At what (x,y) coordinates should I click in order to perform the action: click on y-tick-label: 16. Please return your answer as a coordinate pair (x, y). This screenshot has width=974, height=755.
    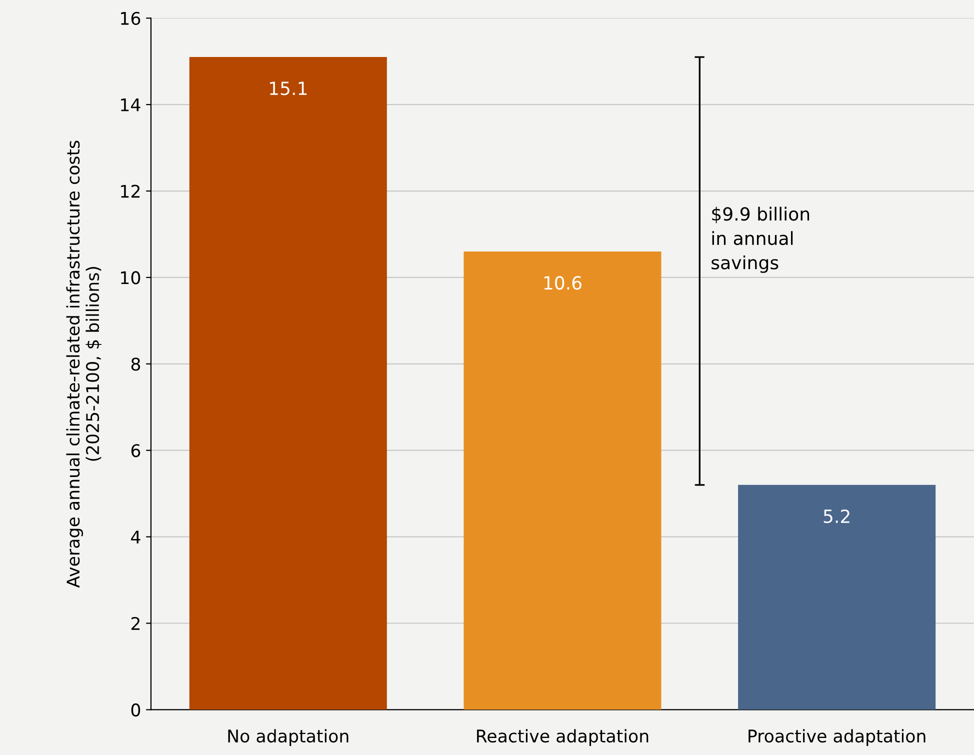
    Looking at the image, I should click on (130, 18).